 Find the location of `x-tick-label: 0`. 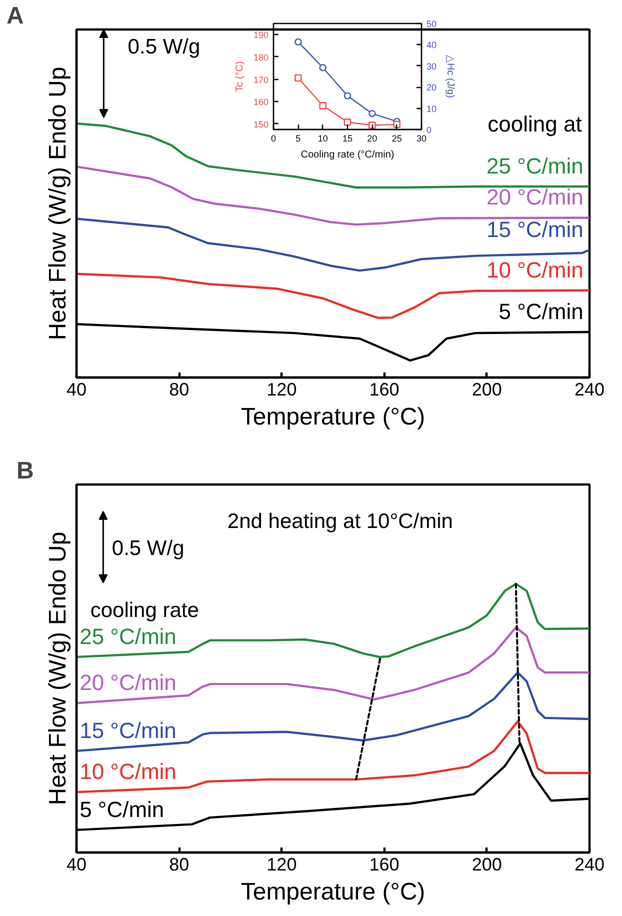

x-tick-label: 0 is located at coordinates (273, 139).